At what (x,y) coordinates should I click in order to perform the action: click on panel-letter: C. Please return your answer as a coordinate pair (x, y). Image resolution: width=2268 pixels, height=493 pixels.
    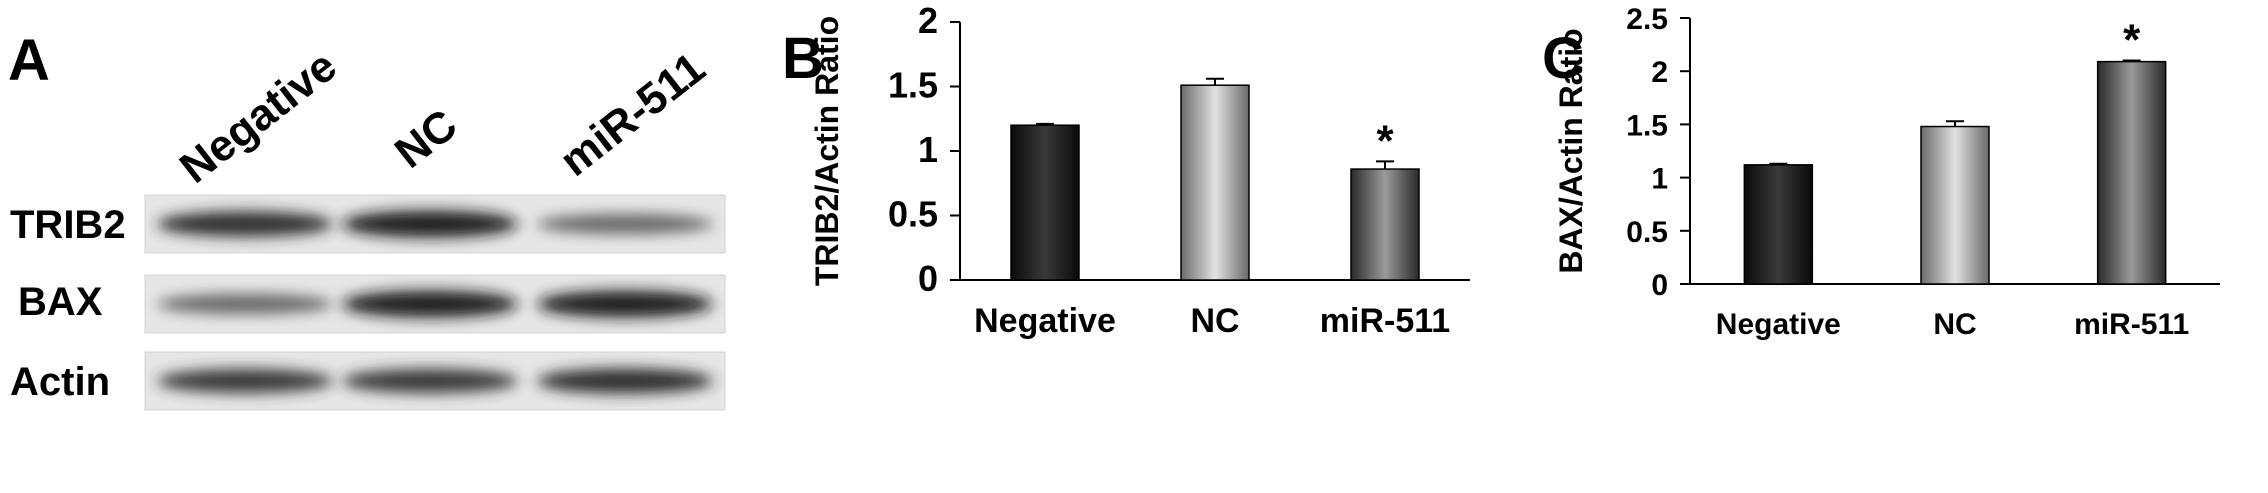
    Looking at the image, I should click on (1563, 58).